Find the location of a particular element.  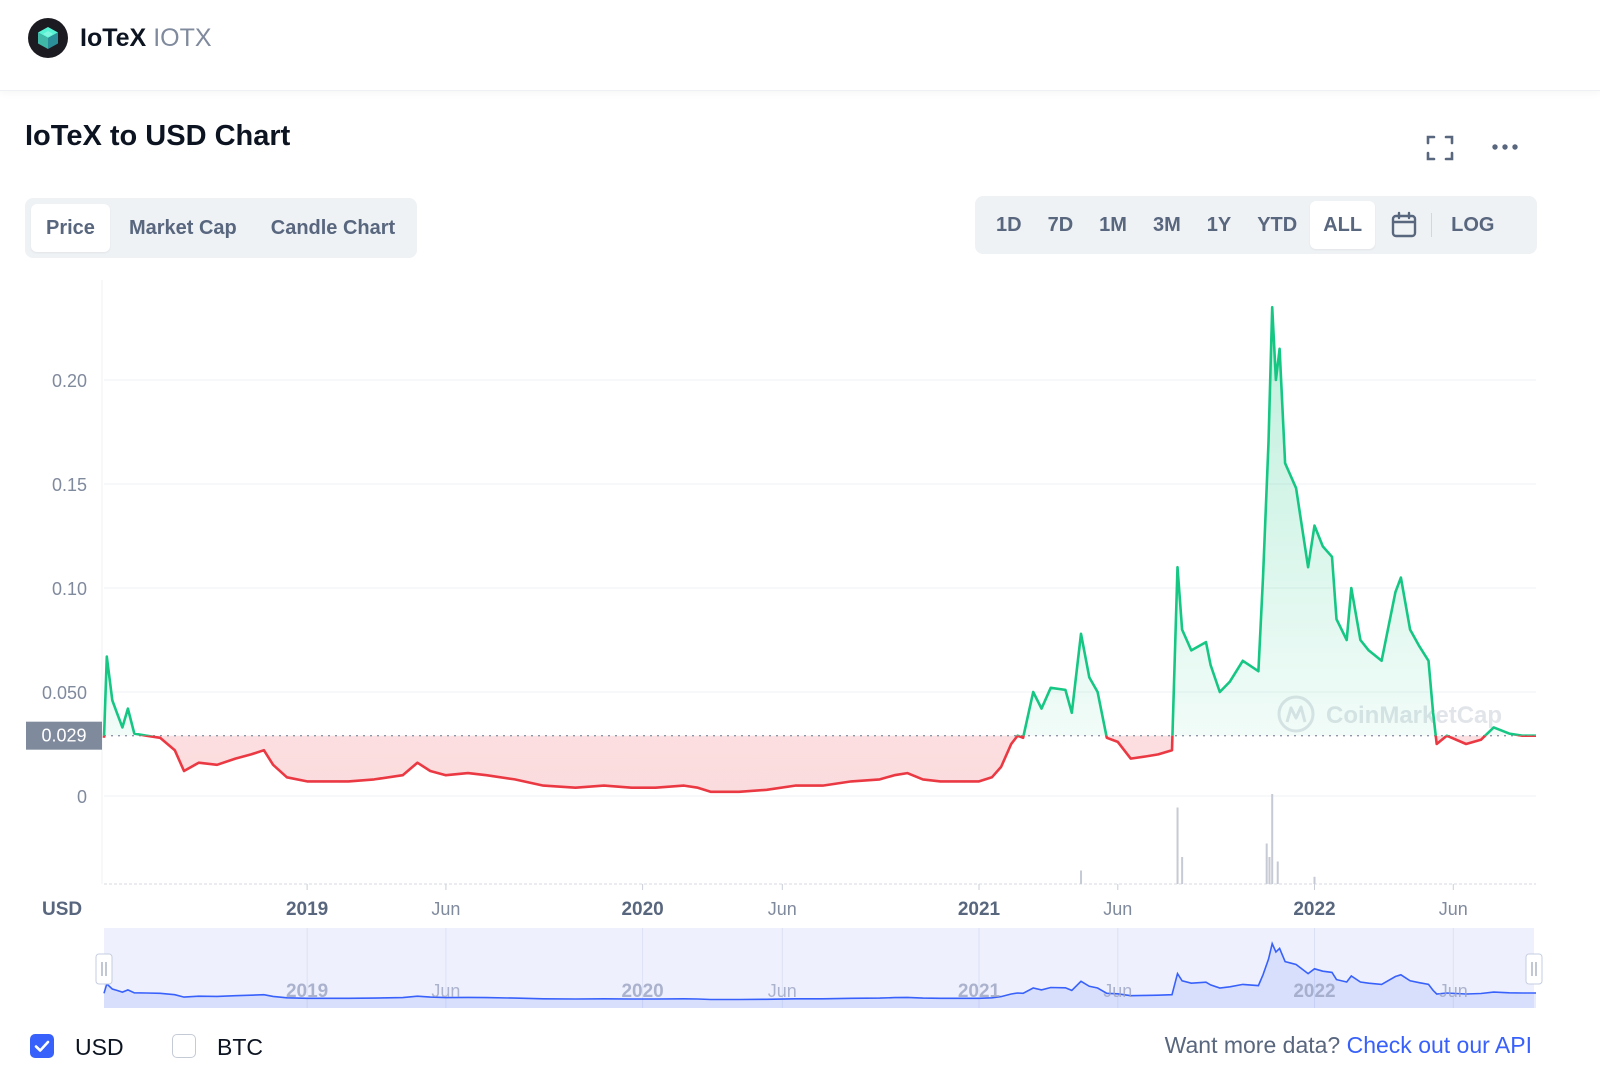

volume-bars is located at coordinates (1198, 839).